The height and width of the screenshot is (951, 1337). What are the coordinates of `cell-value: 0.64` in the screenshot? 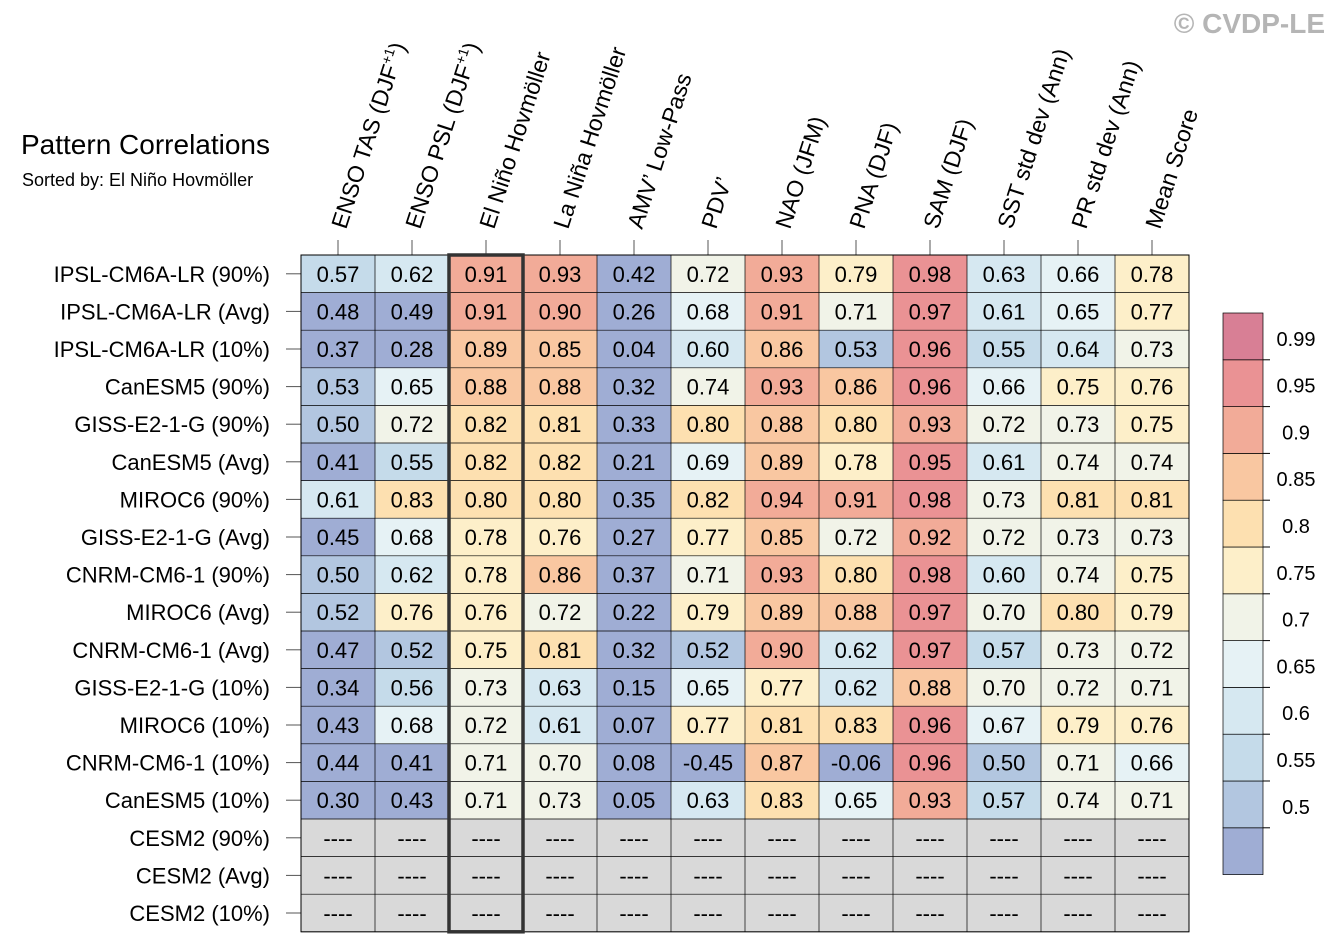 It's located at (1078, 349).